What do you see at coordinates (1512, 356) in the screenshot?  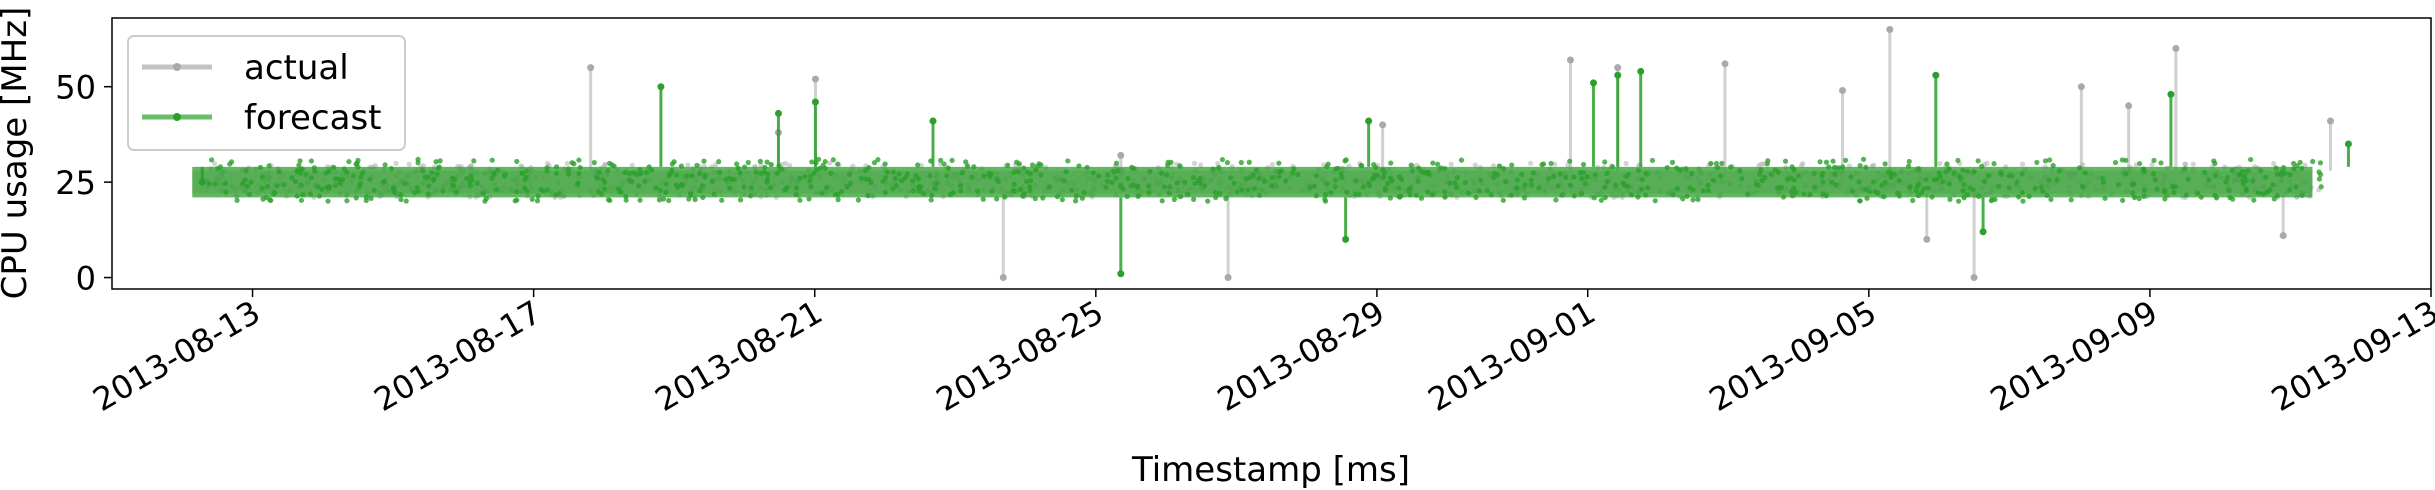 I see `x-tick-label: 2013-09-01` at bounding box center [1512, 356].